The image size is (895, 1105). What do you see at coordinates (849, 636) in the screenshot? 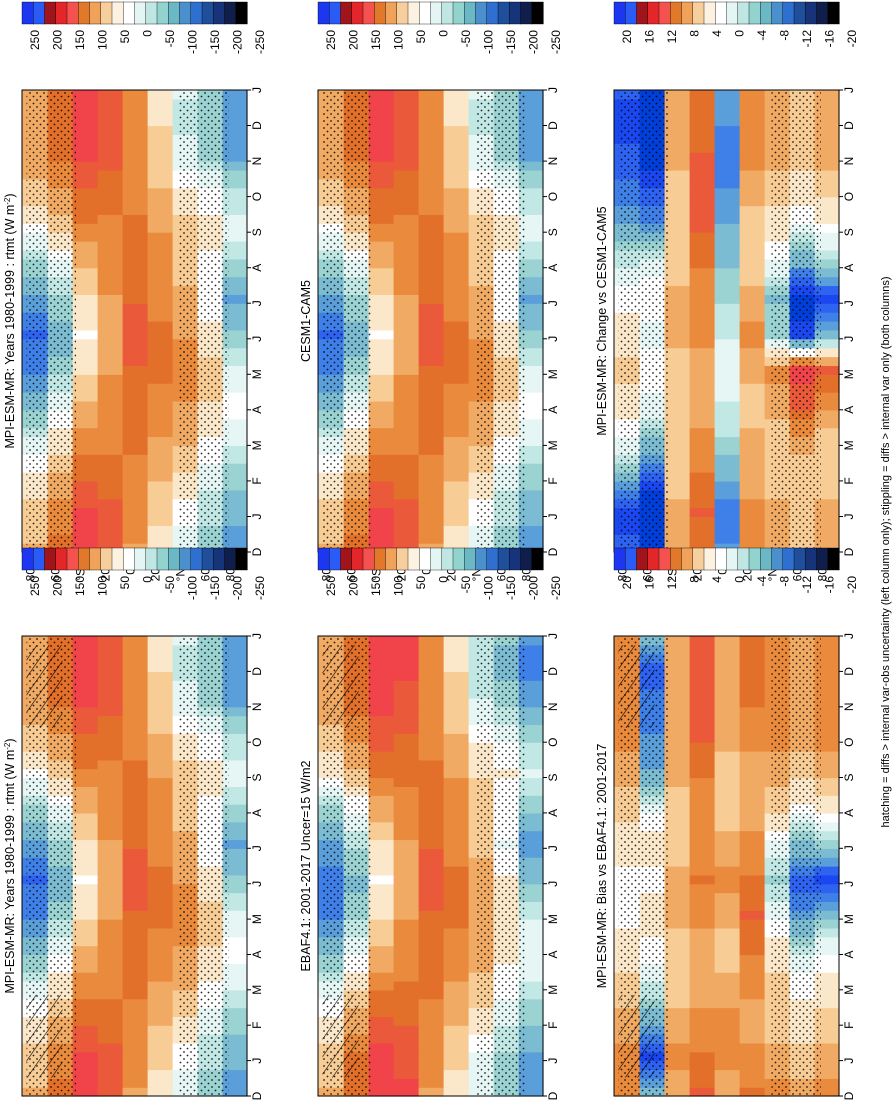
I see `month-tick-label: J` at bounding box center [849, 636].